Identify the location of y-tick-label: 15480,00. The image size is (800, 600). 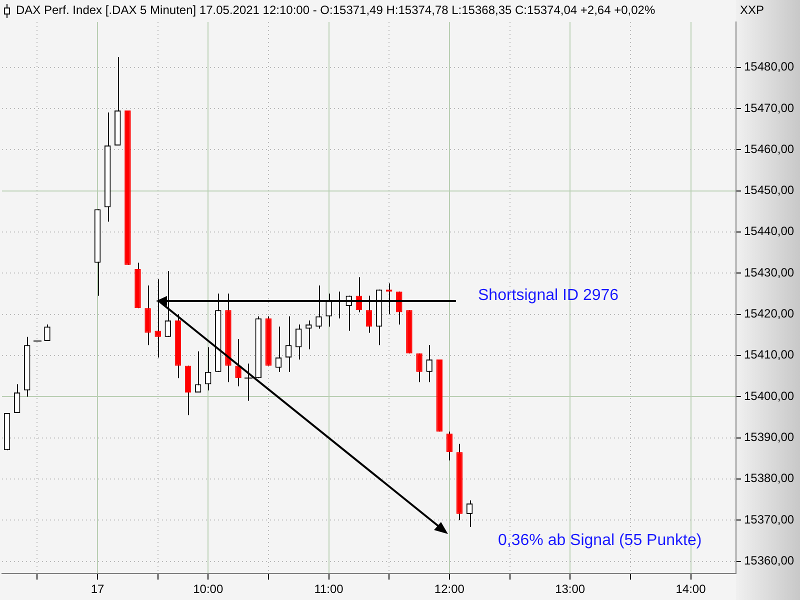
(769, 67).